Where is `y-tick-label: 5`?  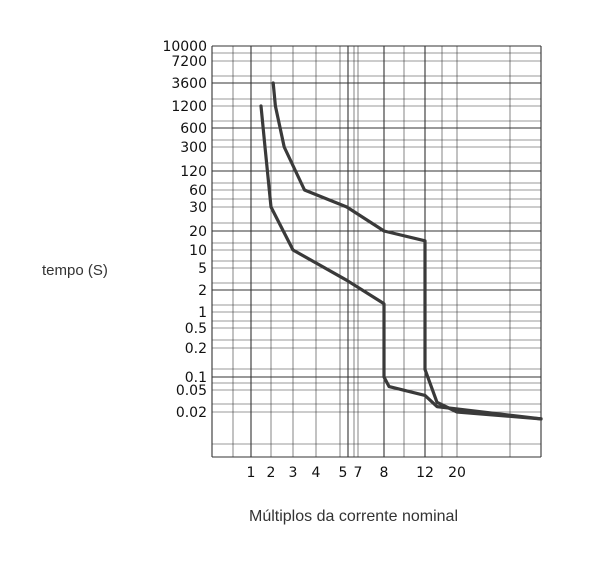 y-tick-label: 5 is located at coordinates (202, 269).